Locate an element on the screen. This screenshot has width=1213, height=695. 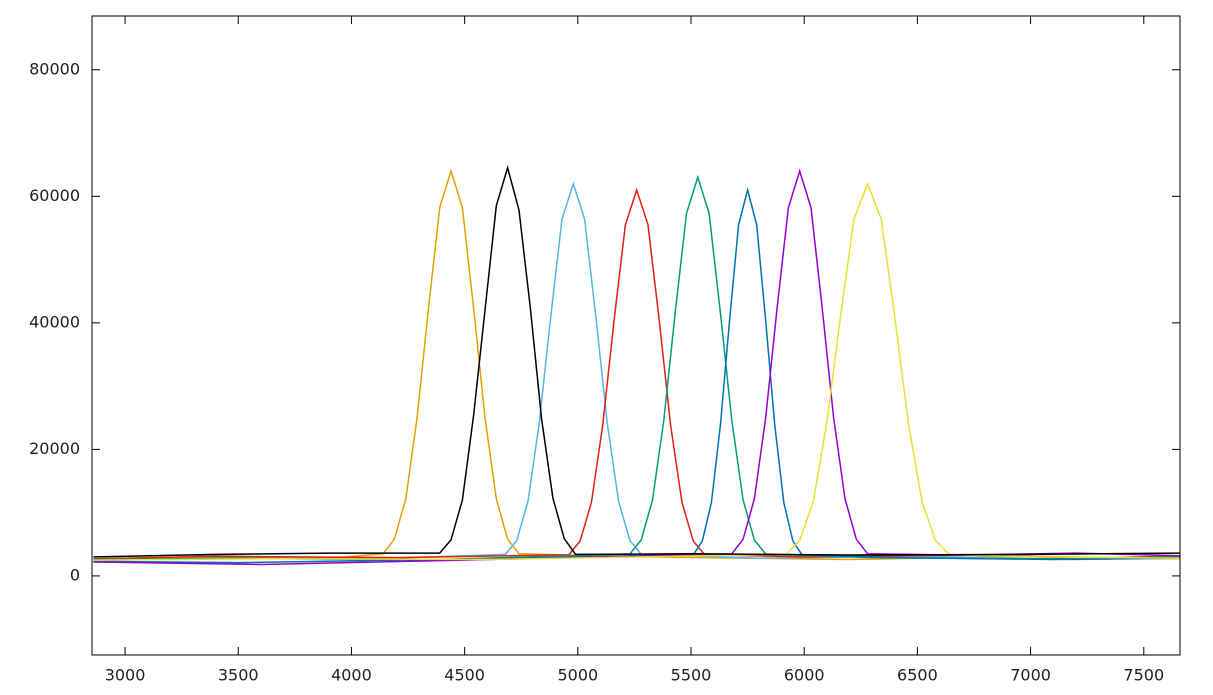
y-tick-label: 0 is located at coordinates (75, 574).